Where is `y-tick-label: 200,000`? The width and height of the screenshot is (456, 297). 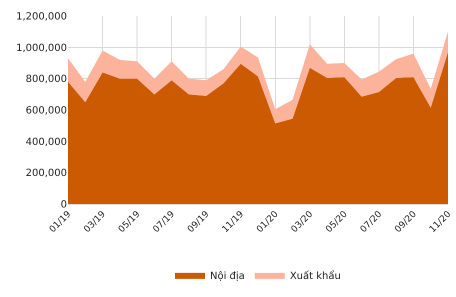
y-tick-label: 200,000 is located at coordinates (46, 174).